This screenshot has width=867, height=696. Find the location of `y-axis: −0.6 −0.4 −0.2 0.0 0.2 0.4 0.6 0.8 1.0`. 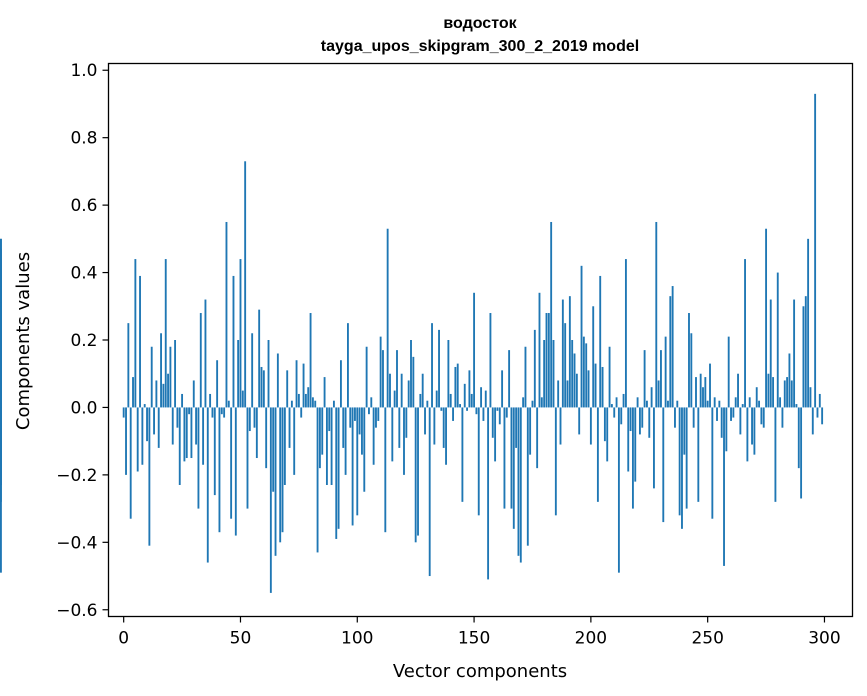

y-axis: −0.6 −0.4 −0.2 0.0 0.2 0.4 0.6 0.8 1.0 is located at coordinates (82, 341).